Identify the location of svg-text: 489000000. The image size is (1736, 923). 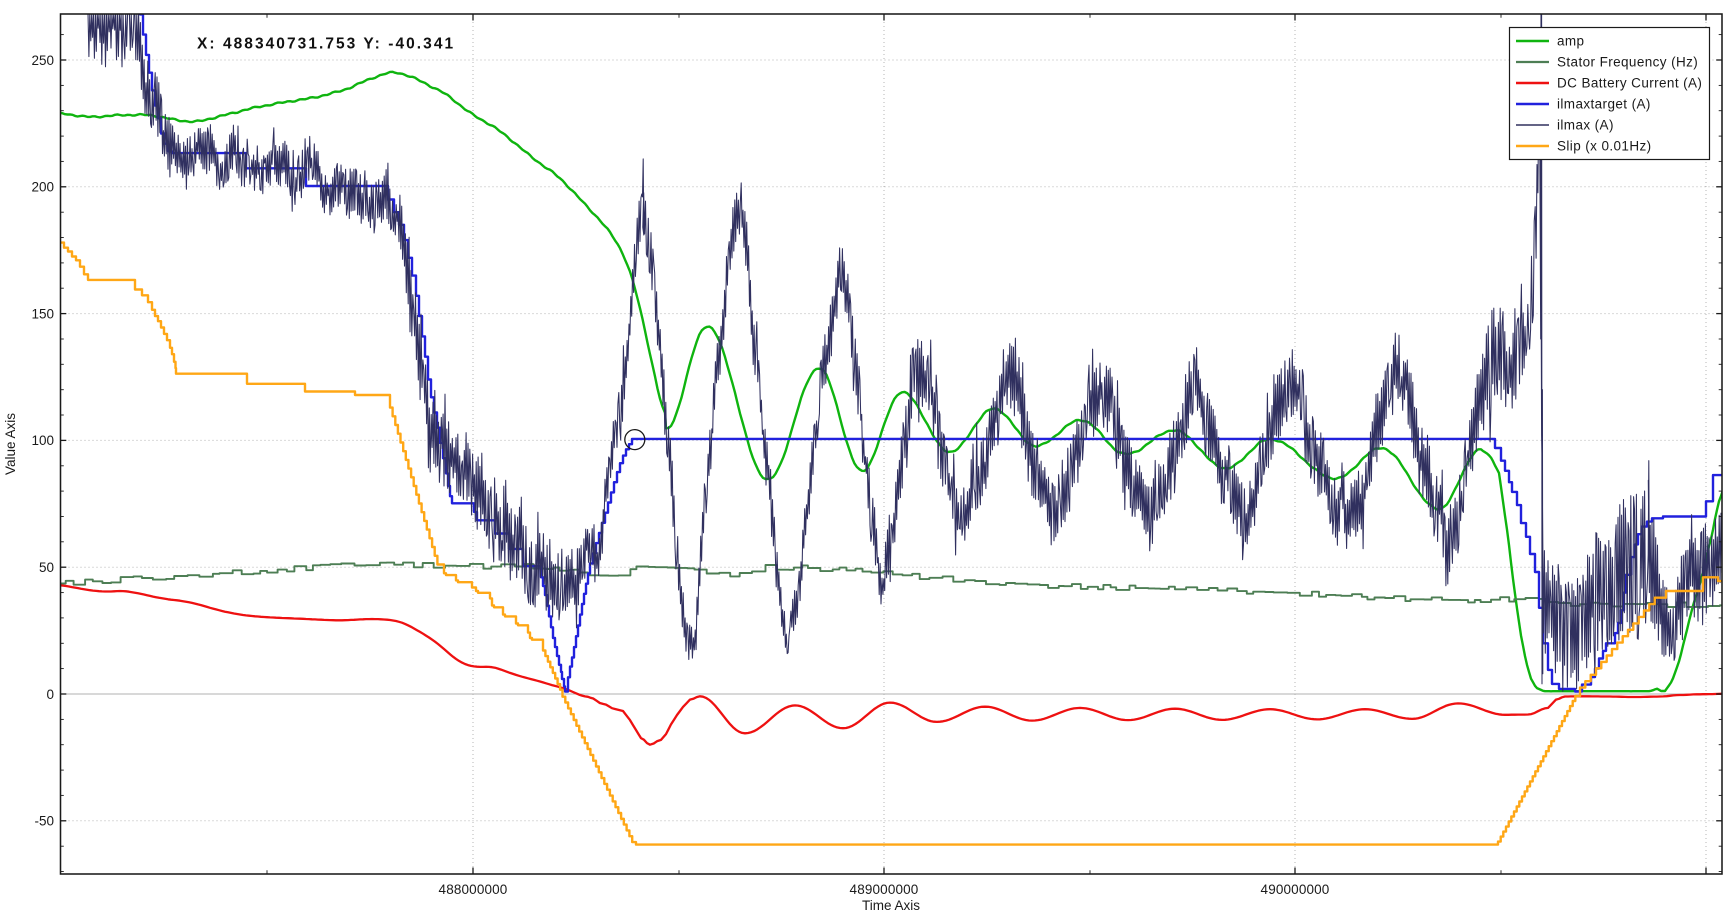
(884, 889).